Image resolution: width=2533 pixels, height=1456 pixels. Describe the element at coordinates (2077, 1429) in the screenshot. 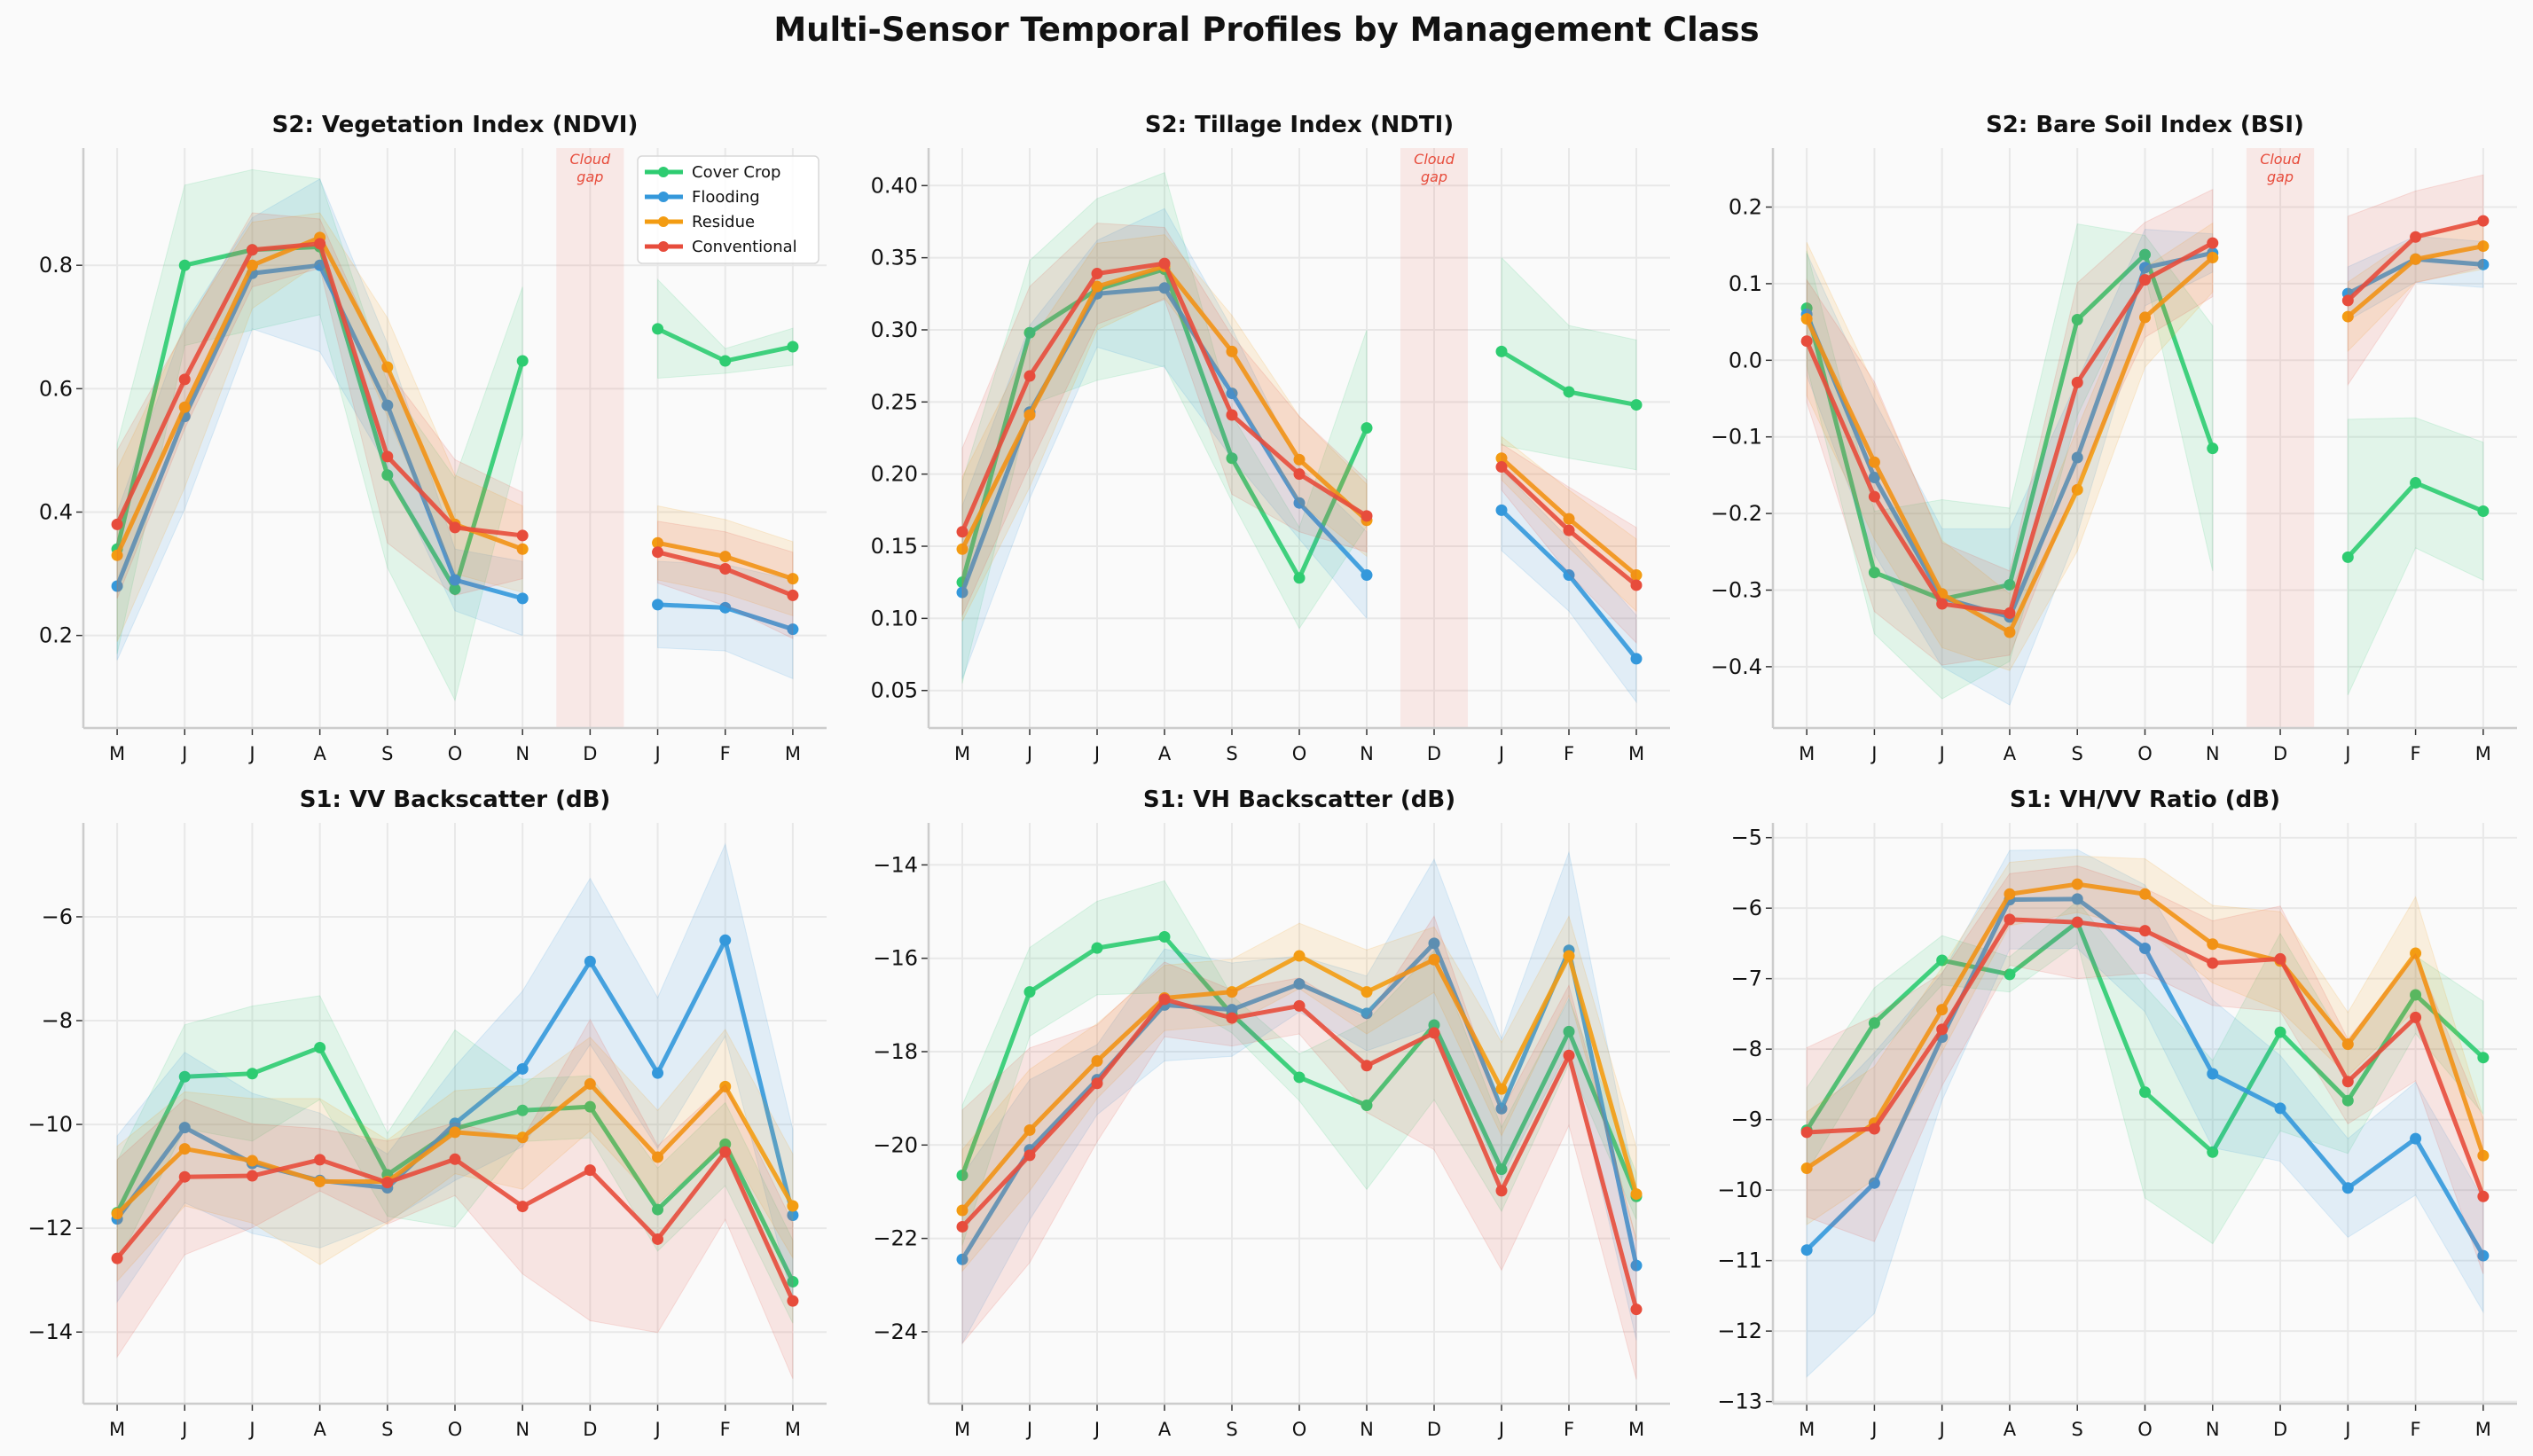

I see `x-tick-label: S` at that location.